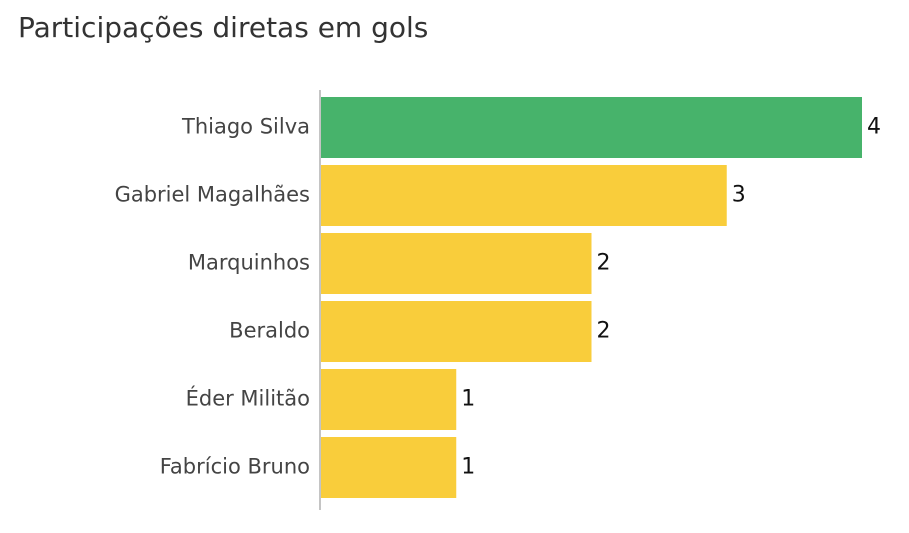 This screenshot has width=909, height=533. Describe the element at coordinates (245, 127) in the screenshot. I see `y-tick-label: Thiago Silva` at that location.